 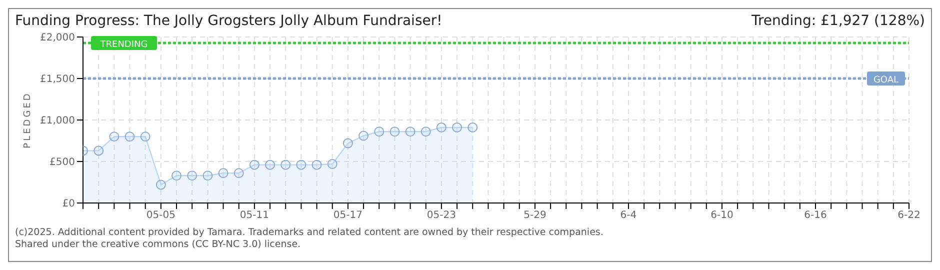 I want to click on text: Shared under the creative commons (CC BY-NC 3.0) license., so click(x=158, y=245).